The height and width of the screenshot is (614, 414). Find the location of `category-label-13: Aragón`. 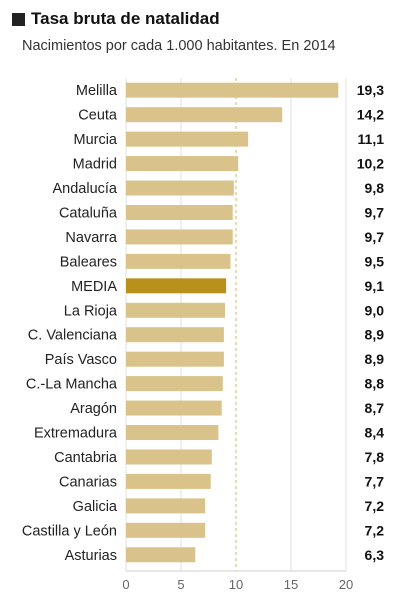

category-label-13: Aragón is located at coordinates (93, 409).